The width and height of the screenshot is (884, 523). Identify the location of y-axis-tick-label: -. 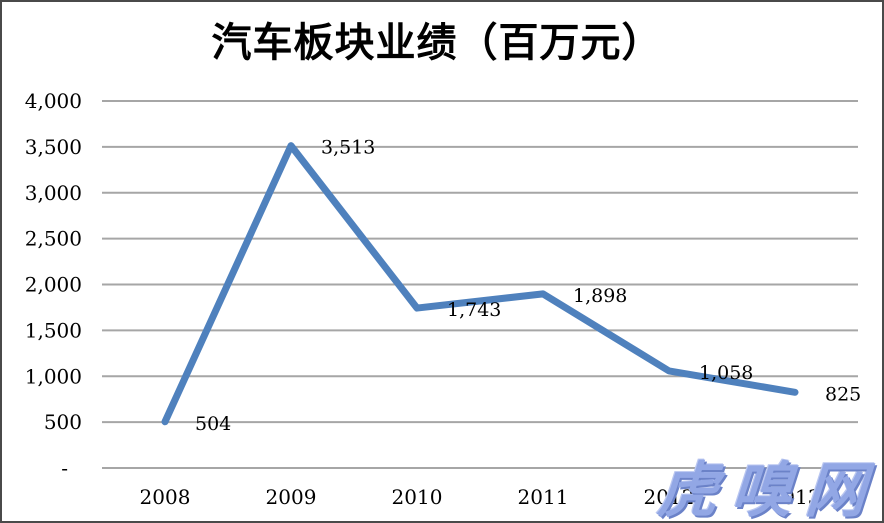
(64, 468).